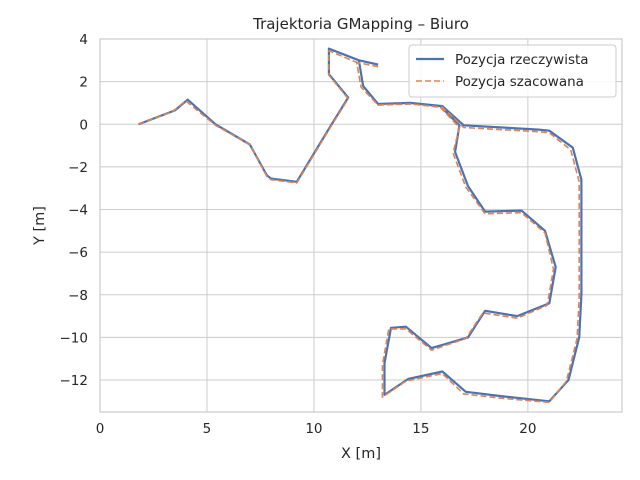 The width and height of the screenshot is (640, 480). What do you see at coordinates (207, 429) in the screenshot?
I see `x-tick-label: 5` at bounding box center [207, 429].